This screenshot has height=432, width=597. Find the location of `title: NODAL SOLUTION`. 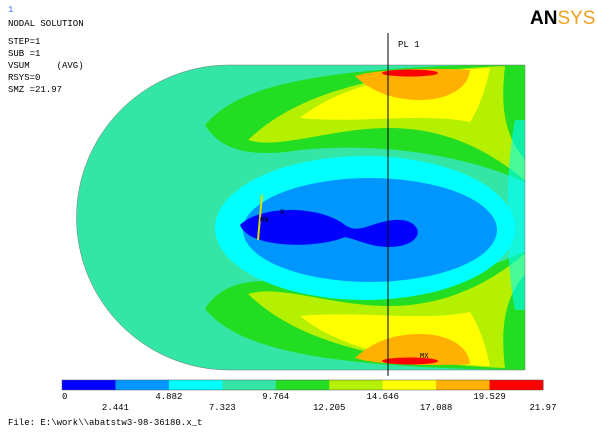

title: NODAL SOLUTION is located at coordinates (46, 24).